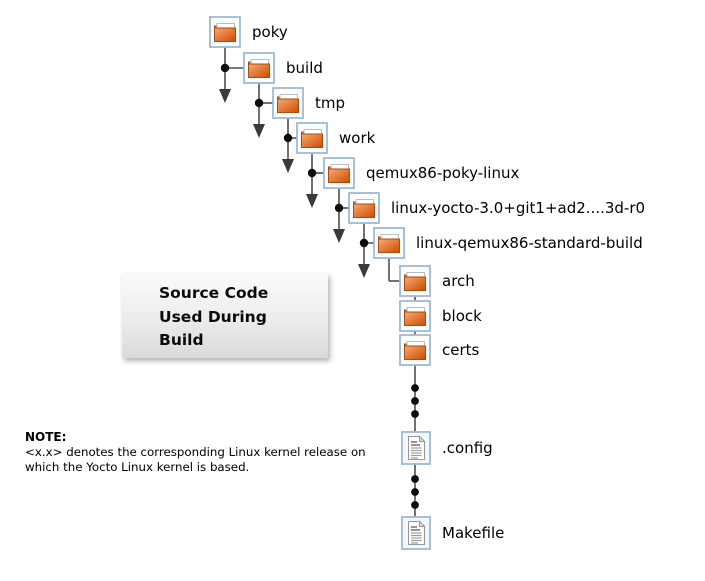 The height and width of the screenshot is (581, 705). What do you see at coordinates (443, 173) in the screenshot?
I see `node-label: qemux86-poky-linux` at bounding box center [443, 173].